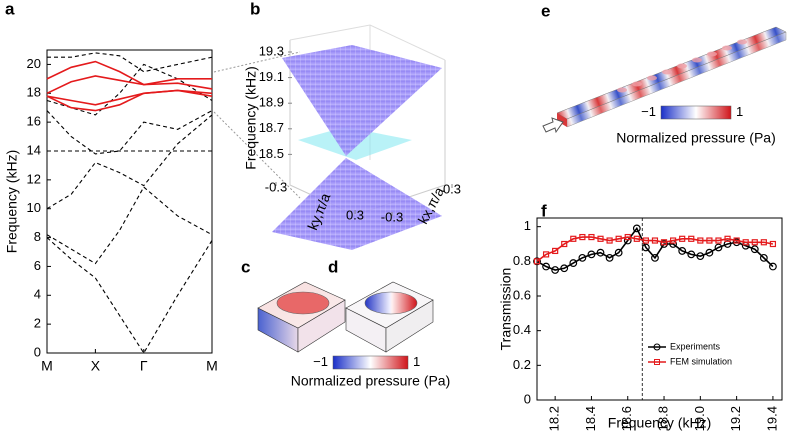 This screenshot has height=431, width=788. What do you see at coordinates (355, 214) in the screenshot?
I see `y-tick-label: 0.3` at bounding box center [355, 214].